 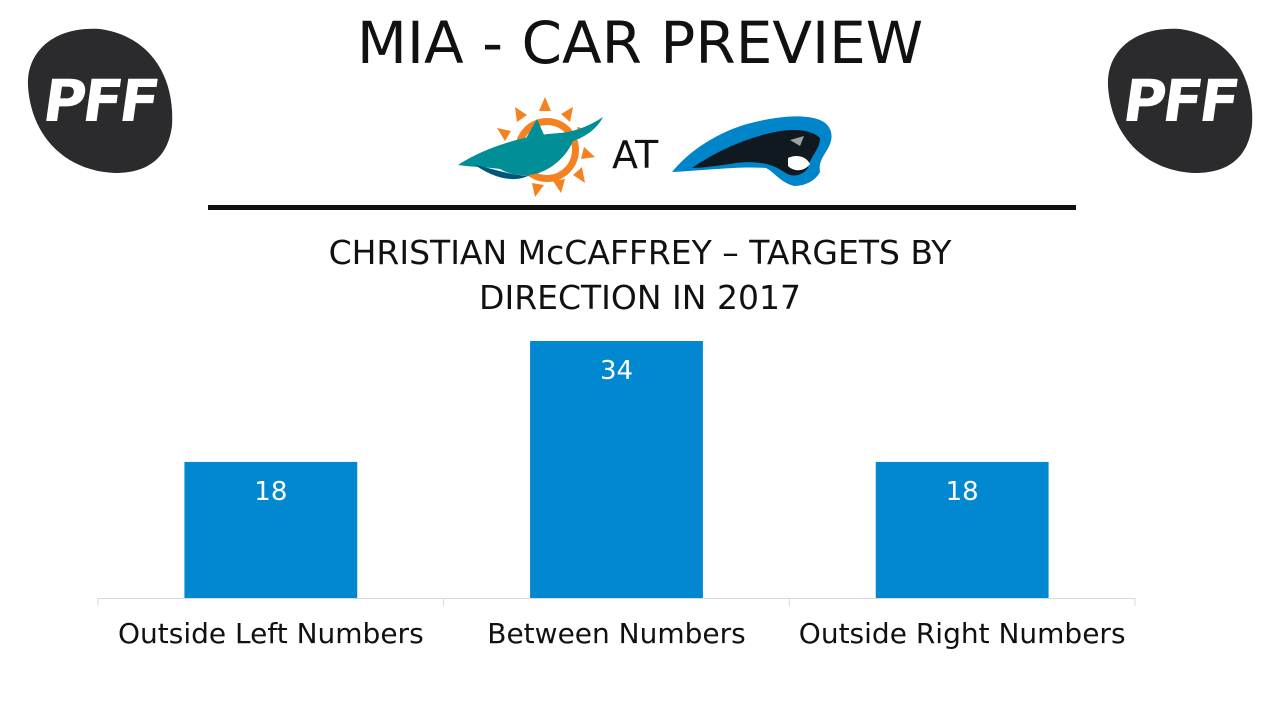 I want to click on page-title: MIA - CAR PREVIEW, so click(x=640, y=43).